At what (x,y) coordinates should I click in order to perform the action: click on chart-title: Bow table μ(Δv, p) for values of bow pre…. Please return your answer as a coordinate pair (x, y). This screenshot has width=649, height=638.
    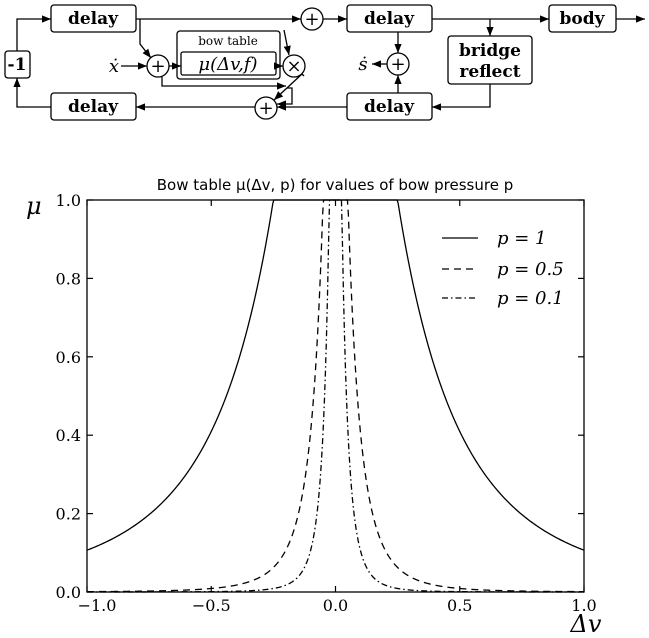
    Looking at the image, I should click on (335, 185).